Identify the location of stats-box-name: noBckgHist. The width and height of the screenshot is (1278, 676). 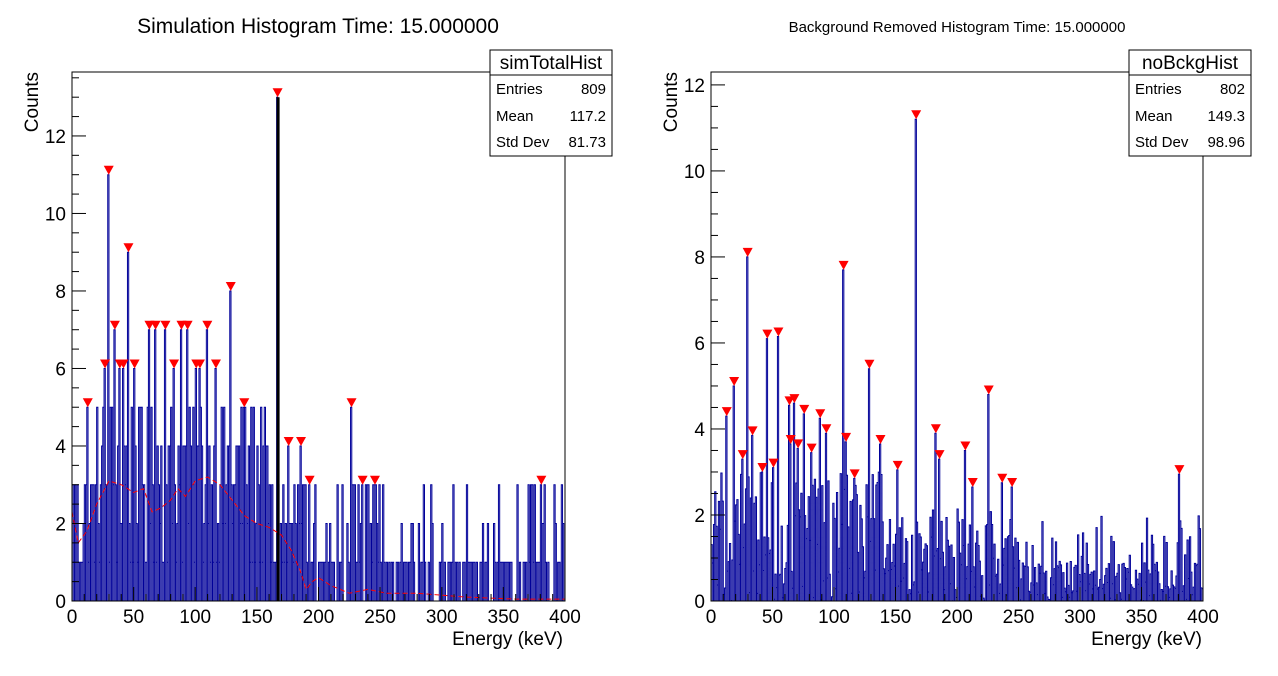
(1190, 63).